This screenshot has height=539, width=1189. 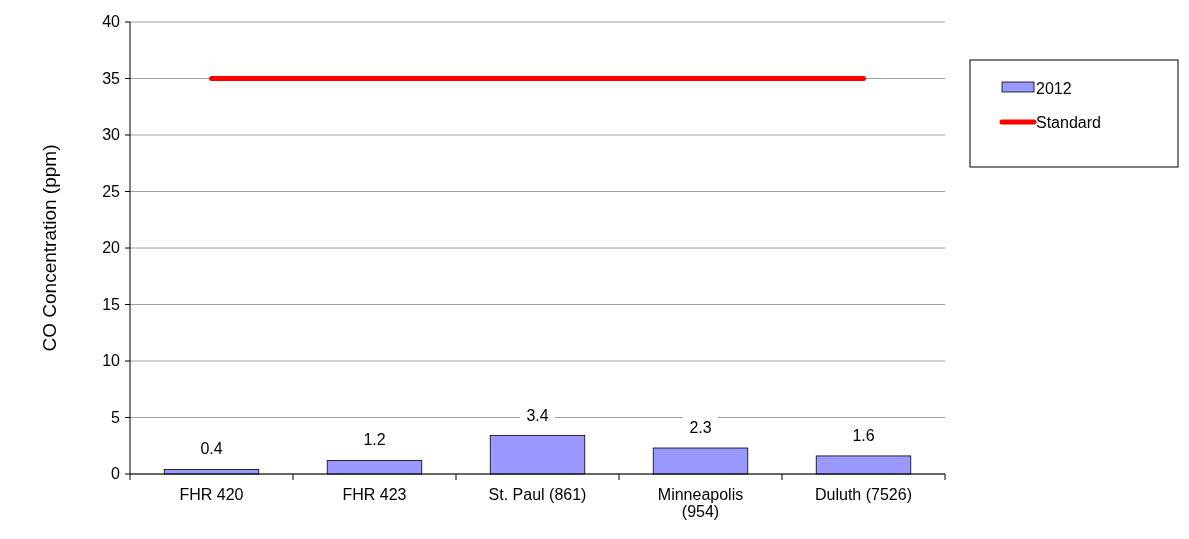 What do you see at coordinates (116, 473) in the screenshot?
I see `y-tick-label: 0` at bounding box center [116, 473].